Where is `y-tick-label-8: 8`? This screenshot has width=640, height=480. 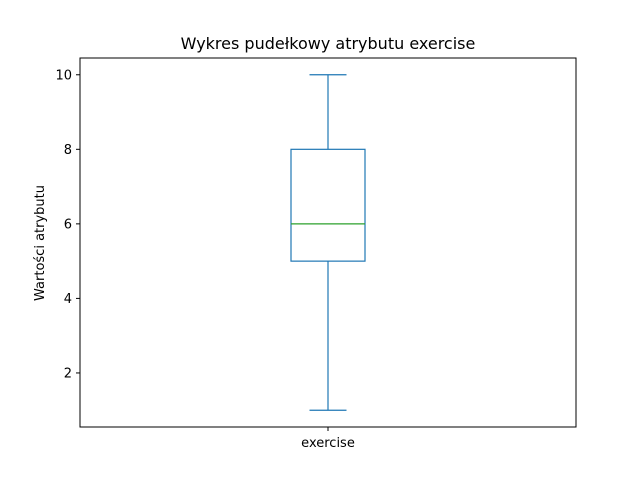 y-tick-label-8: 8 is located at coordinates (68, 150).